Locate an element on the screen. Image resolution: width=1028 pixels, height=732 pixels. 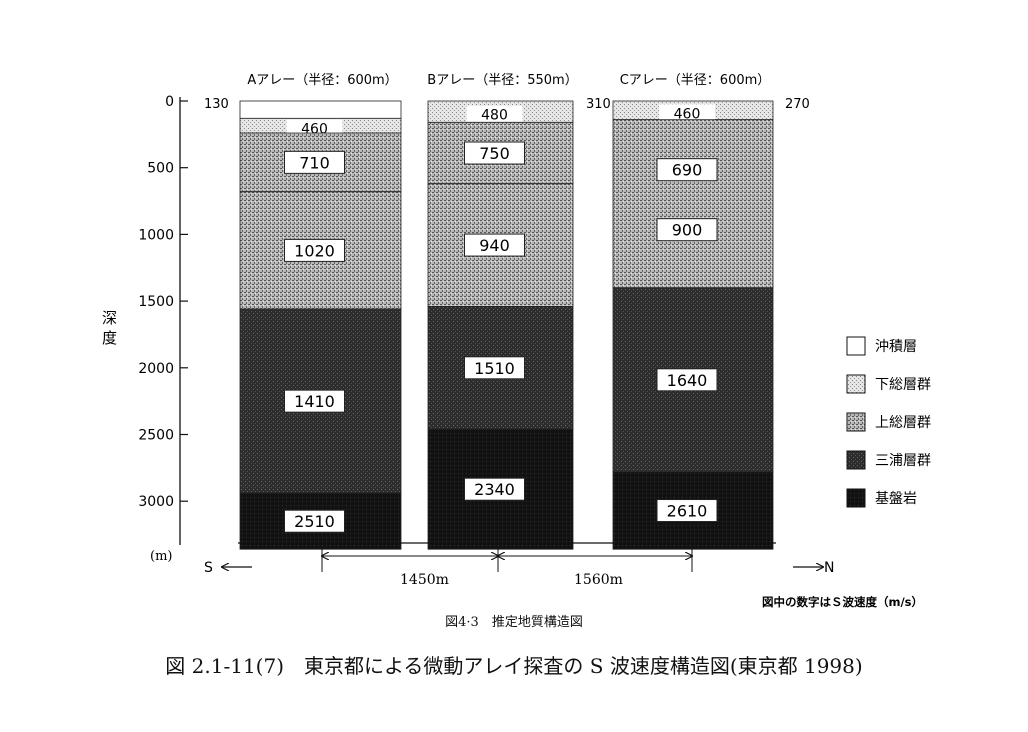
velocity-value: 2510 is located at coordinates (314, 521).